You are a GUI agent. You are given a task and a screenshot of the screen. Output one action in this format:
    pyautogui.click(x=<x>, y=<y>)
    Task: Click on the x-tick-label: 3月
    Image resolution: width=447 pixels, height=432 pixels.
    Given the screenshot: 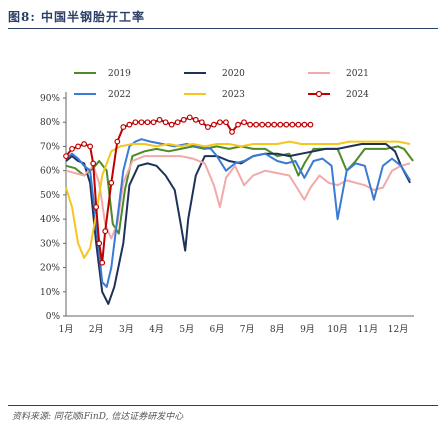 What is the action you would take?
    pyautogui.click(x=126, y=329)
    